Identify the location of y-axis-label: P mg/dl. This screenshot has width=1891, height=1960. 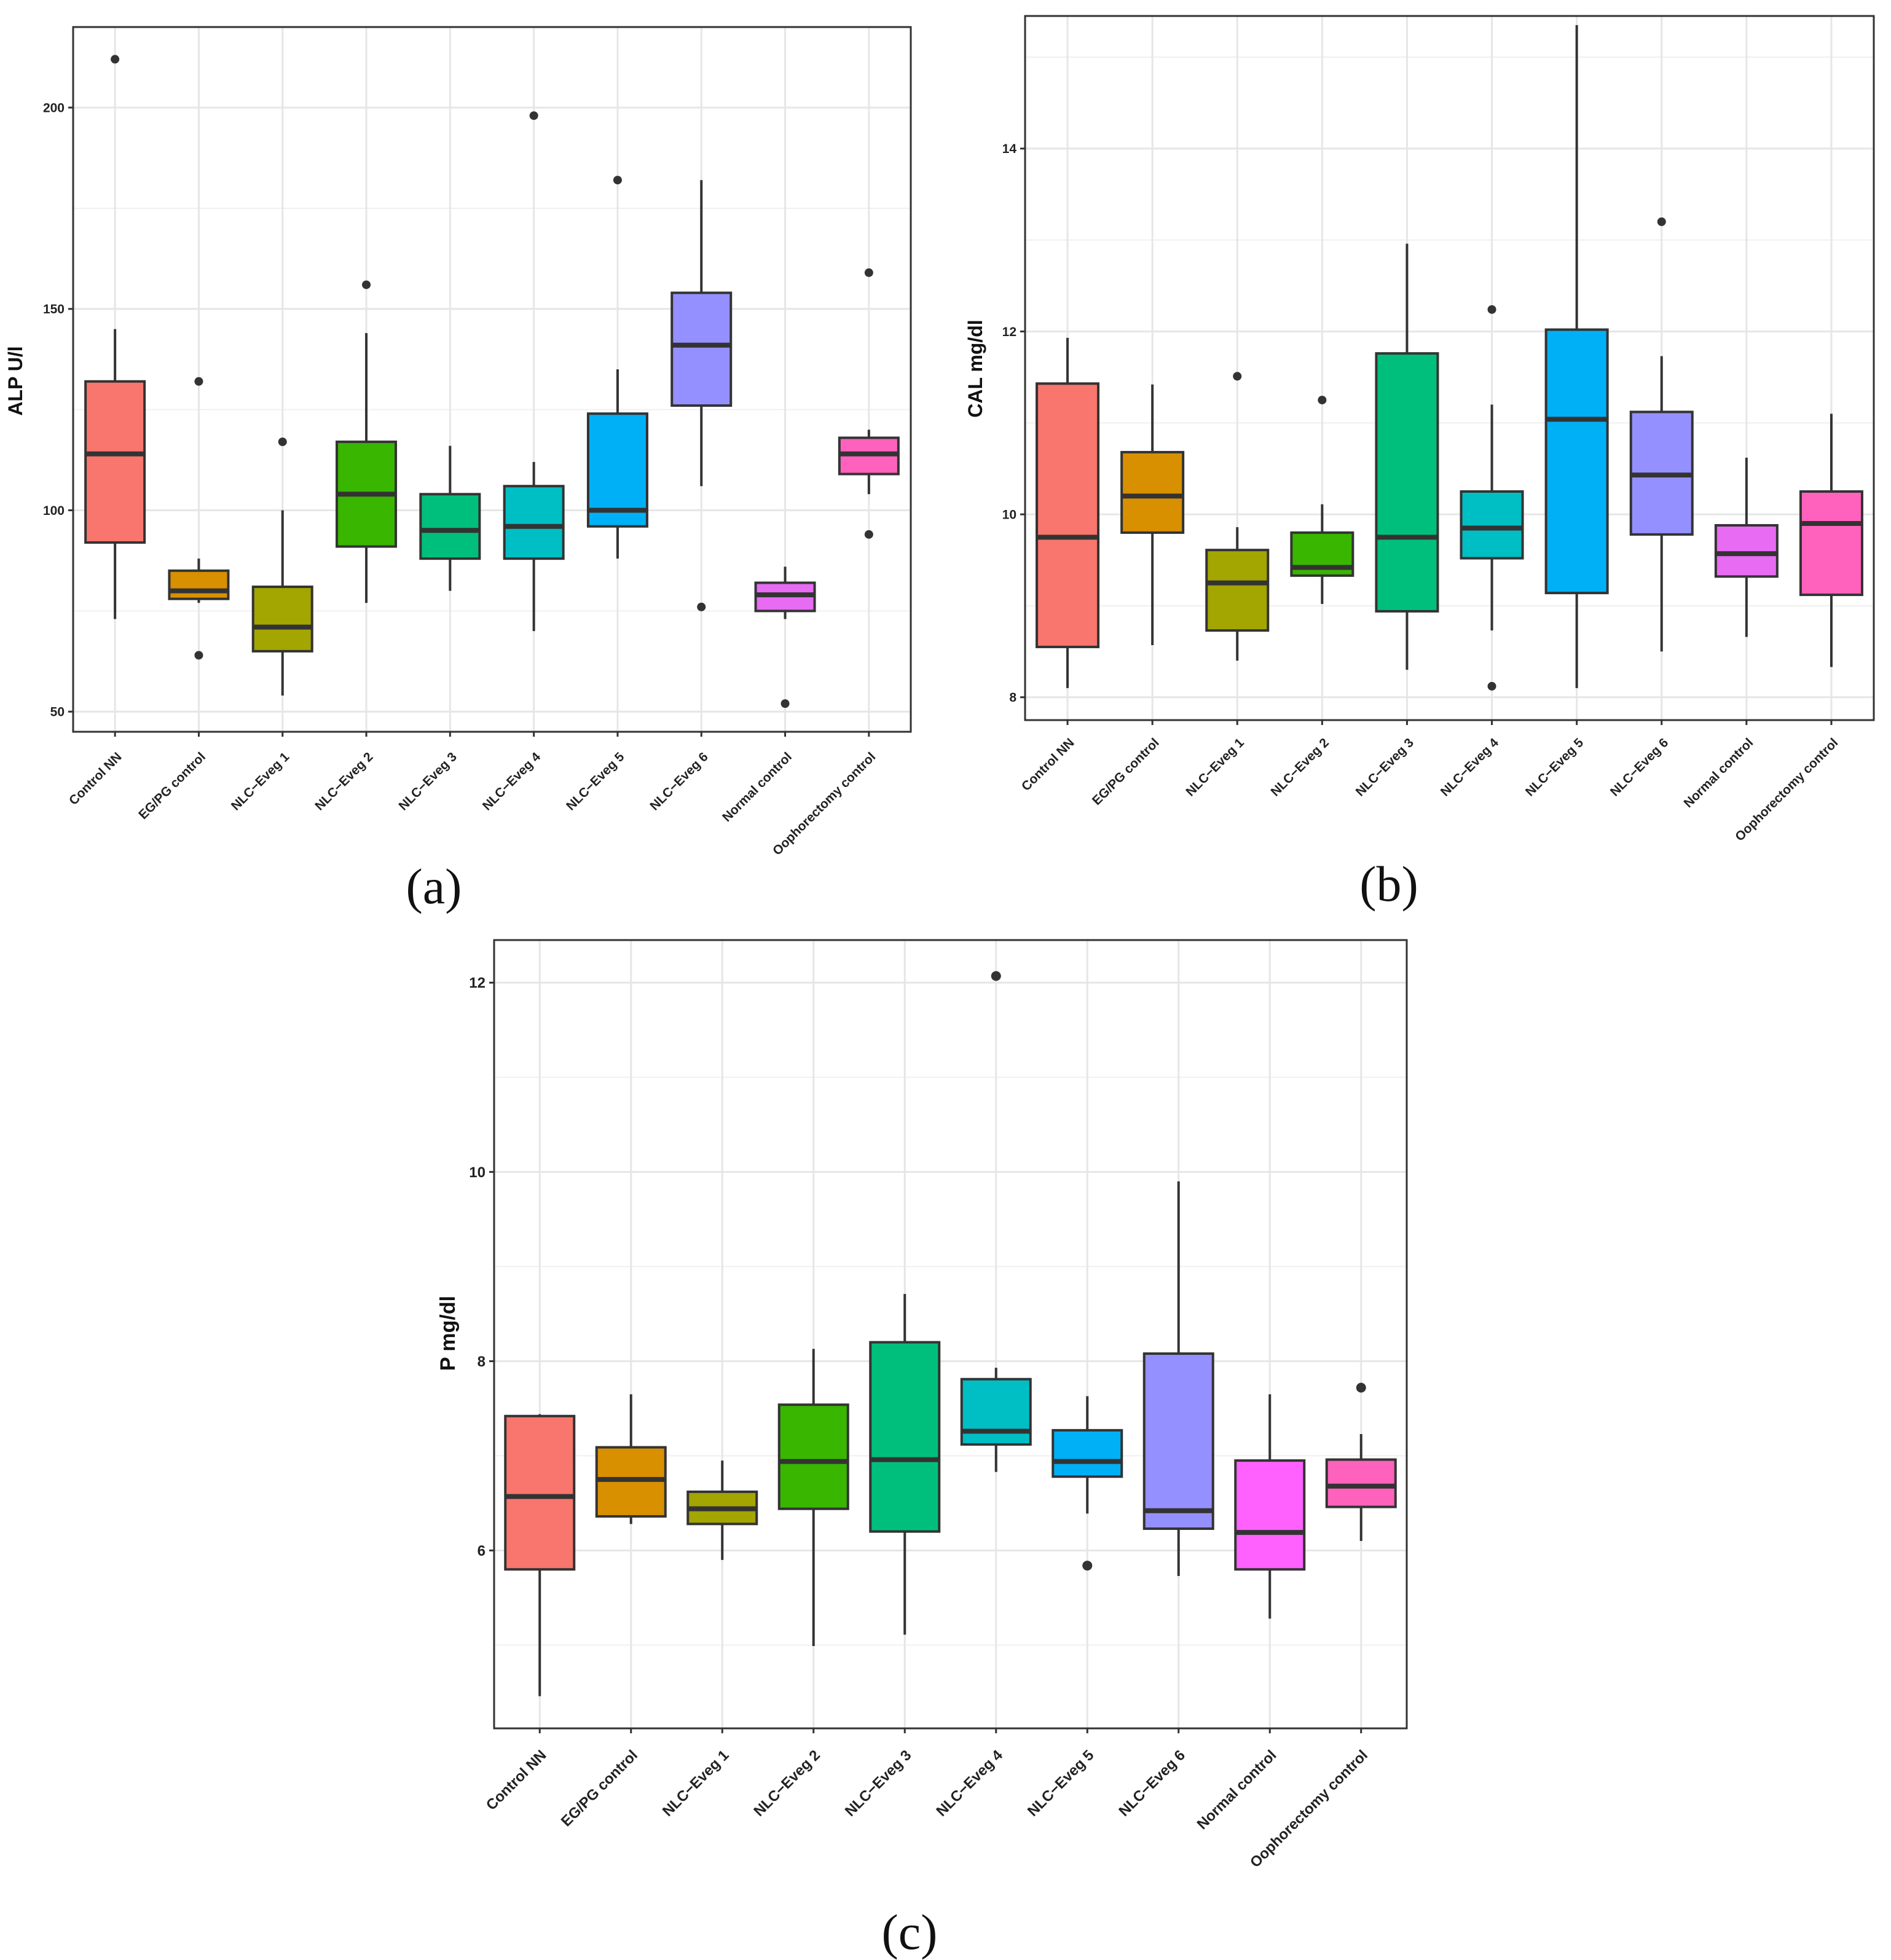
(448, 1333).